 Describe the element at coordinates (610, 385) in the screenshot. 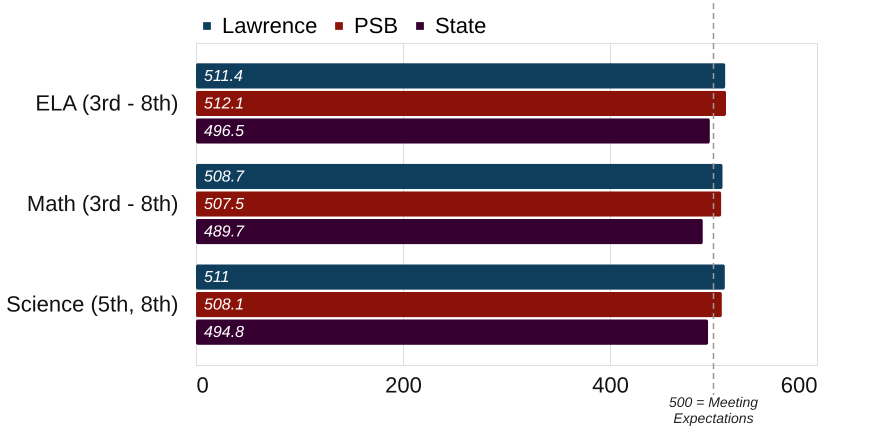

I see `x-tick-label: 400` at that location.